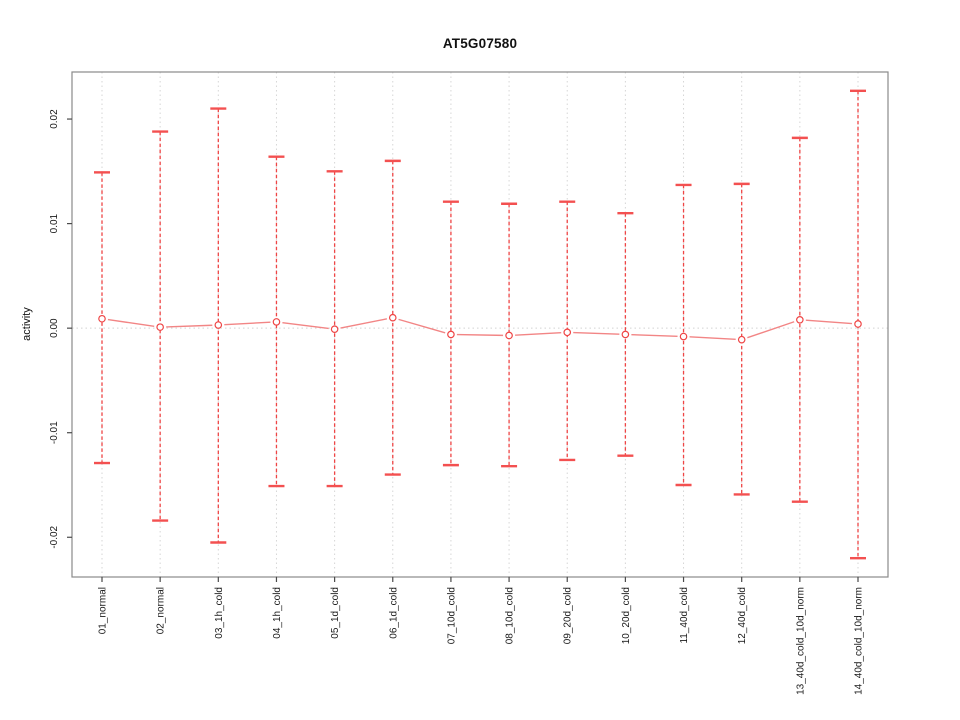 Image resolution: width=960 pixels, height=720 pixels. What do you see at coordinates (54, 119) in the screenshot?
I see `y-tick-label: 0.02` at bounding box center [54, 119].